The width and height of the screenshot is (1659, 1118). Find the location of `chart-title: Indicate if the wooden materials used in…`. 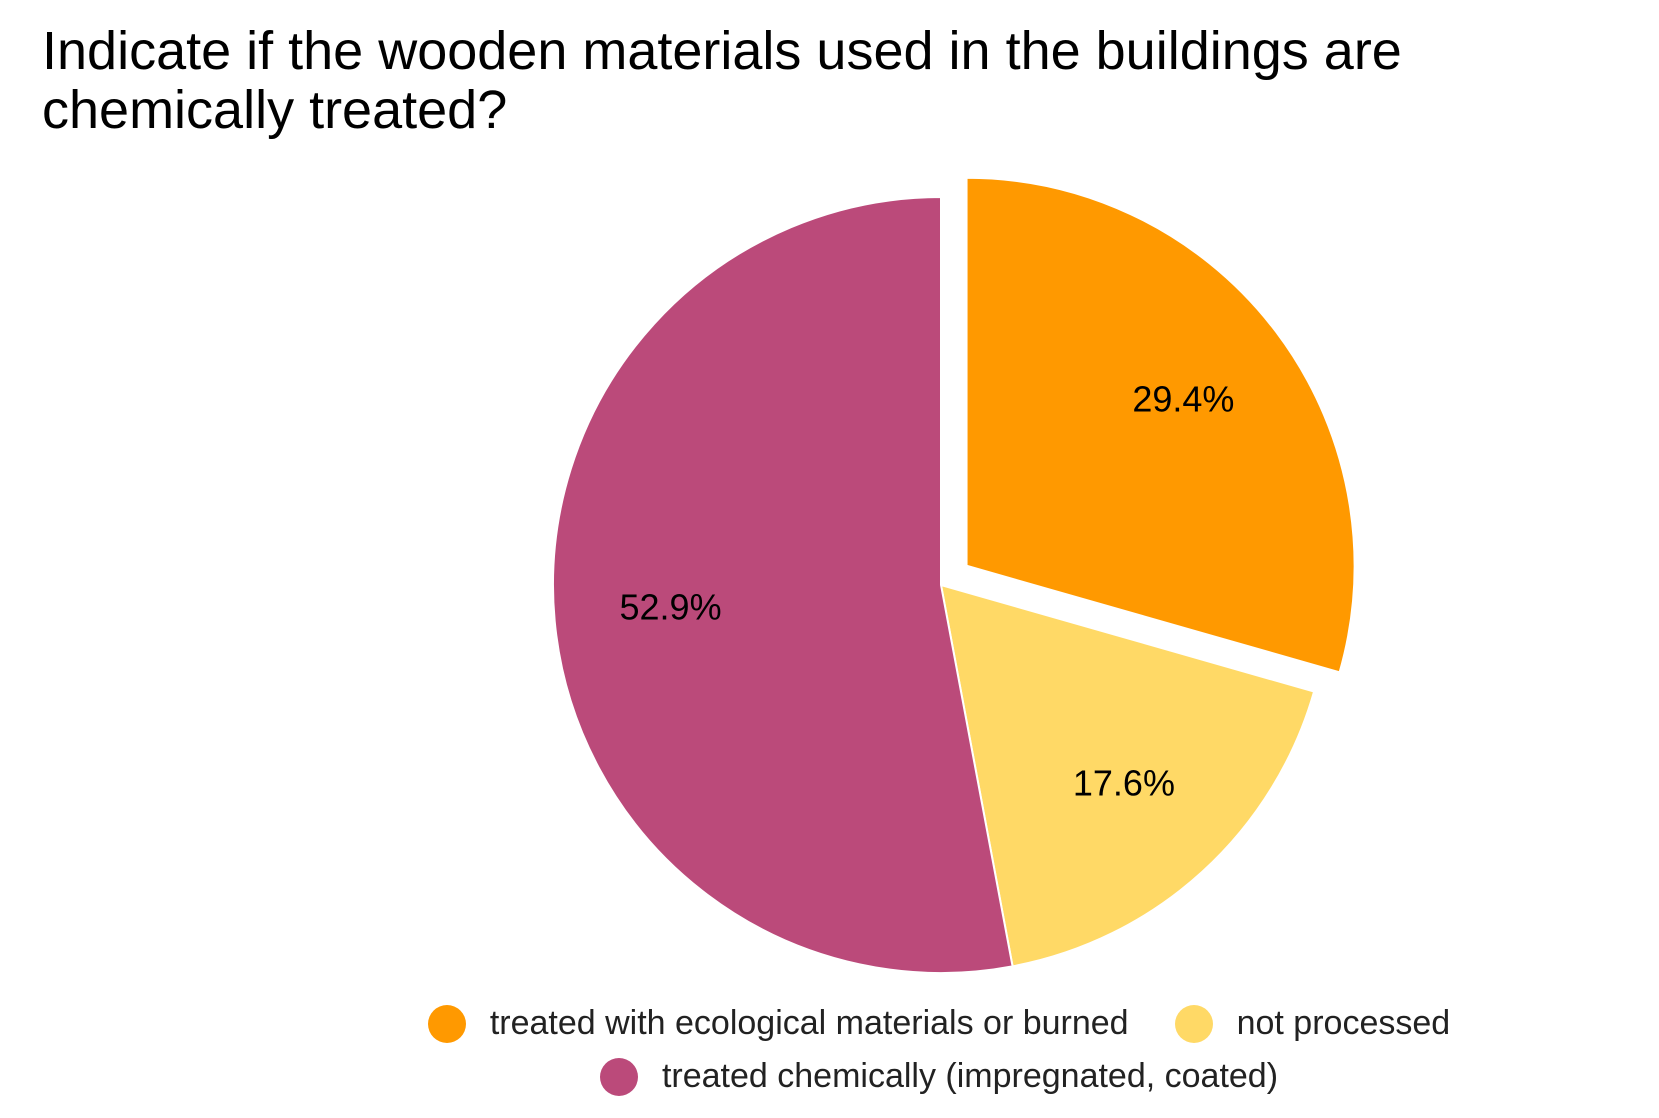

chart-title: Indicate if the wooden materials used in… is located at coordinates (722, 81).